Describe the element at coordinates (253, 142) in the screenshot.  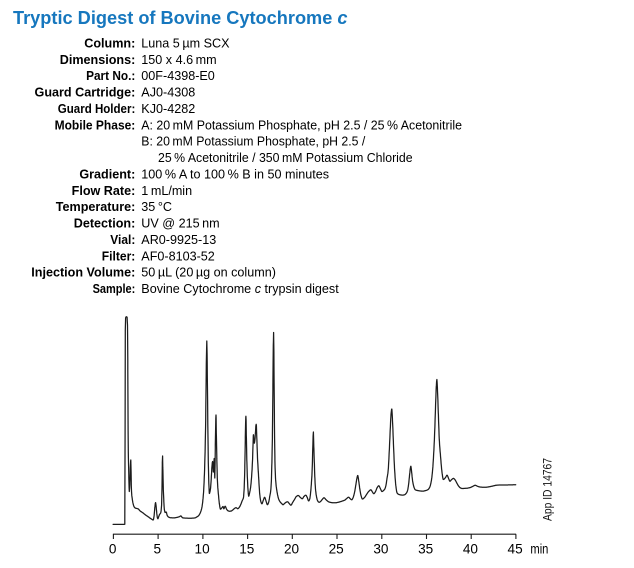
I see `svg-text:B: 20 mM Potassium Phosphate,: B: 20 mM Potassium Phosphate, pH 2.5 /` at that location.